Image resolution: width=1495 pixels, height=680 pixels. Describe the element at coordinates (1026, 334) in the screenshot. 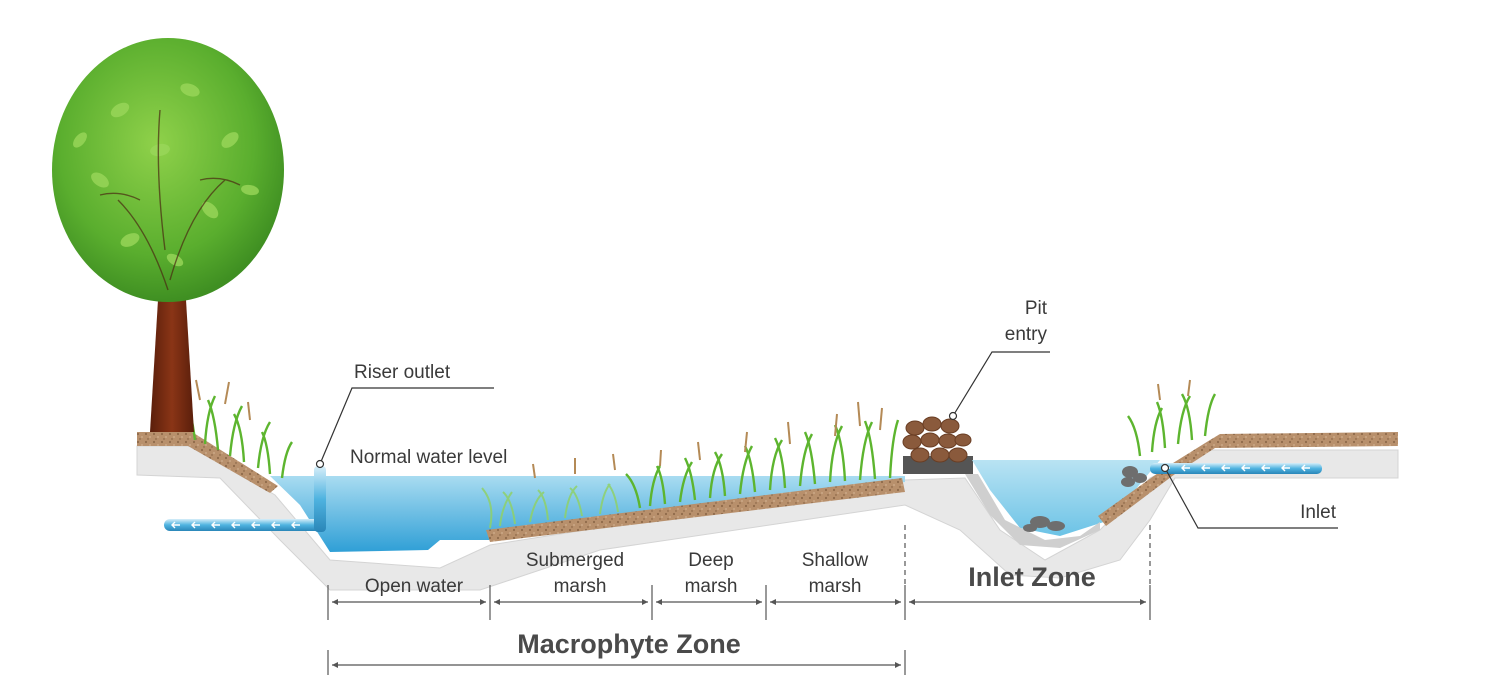

I see `pit-entry-label-line2: entry` at that location.